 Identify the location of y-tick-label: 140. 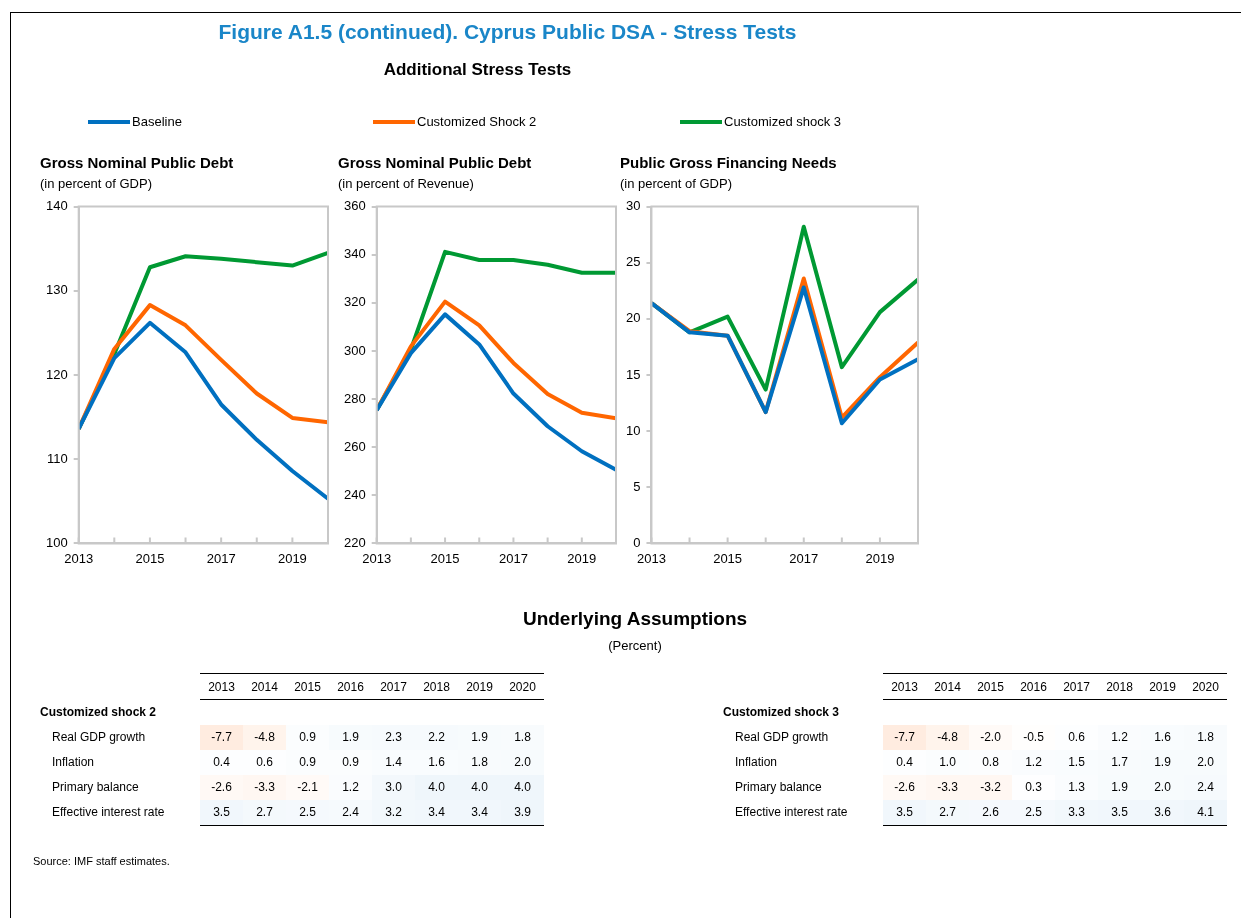
(56, 206).